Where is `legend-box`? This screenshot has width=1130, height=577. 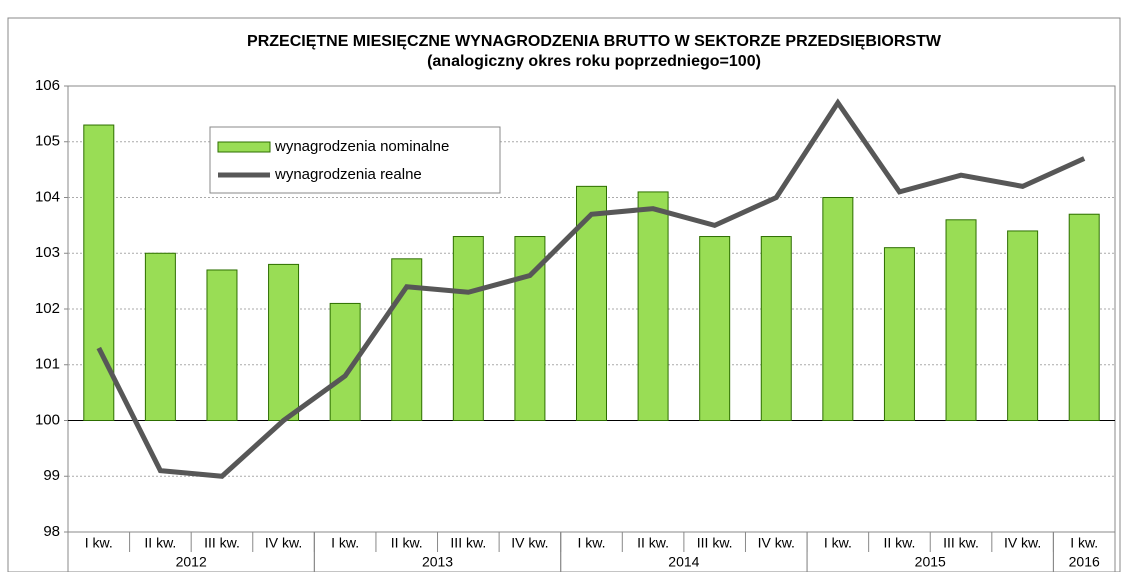
legend-box is located at coordinates (355, 160).